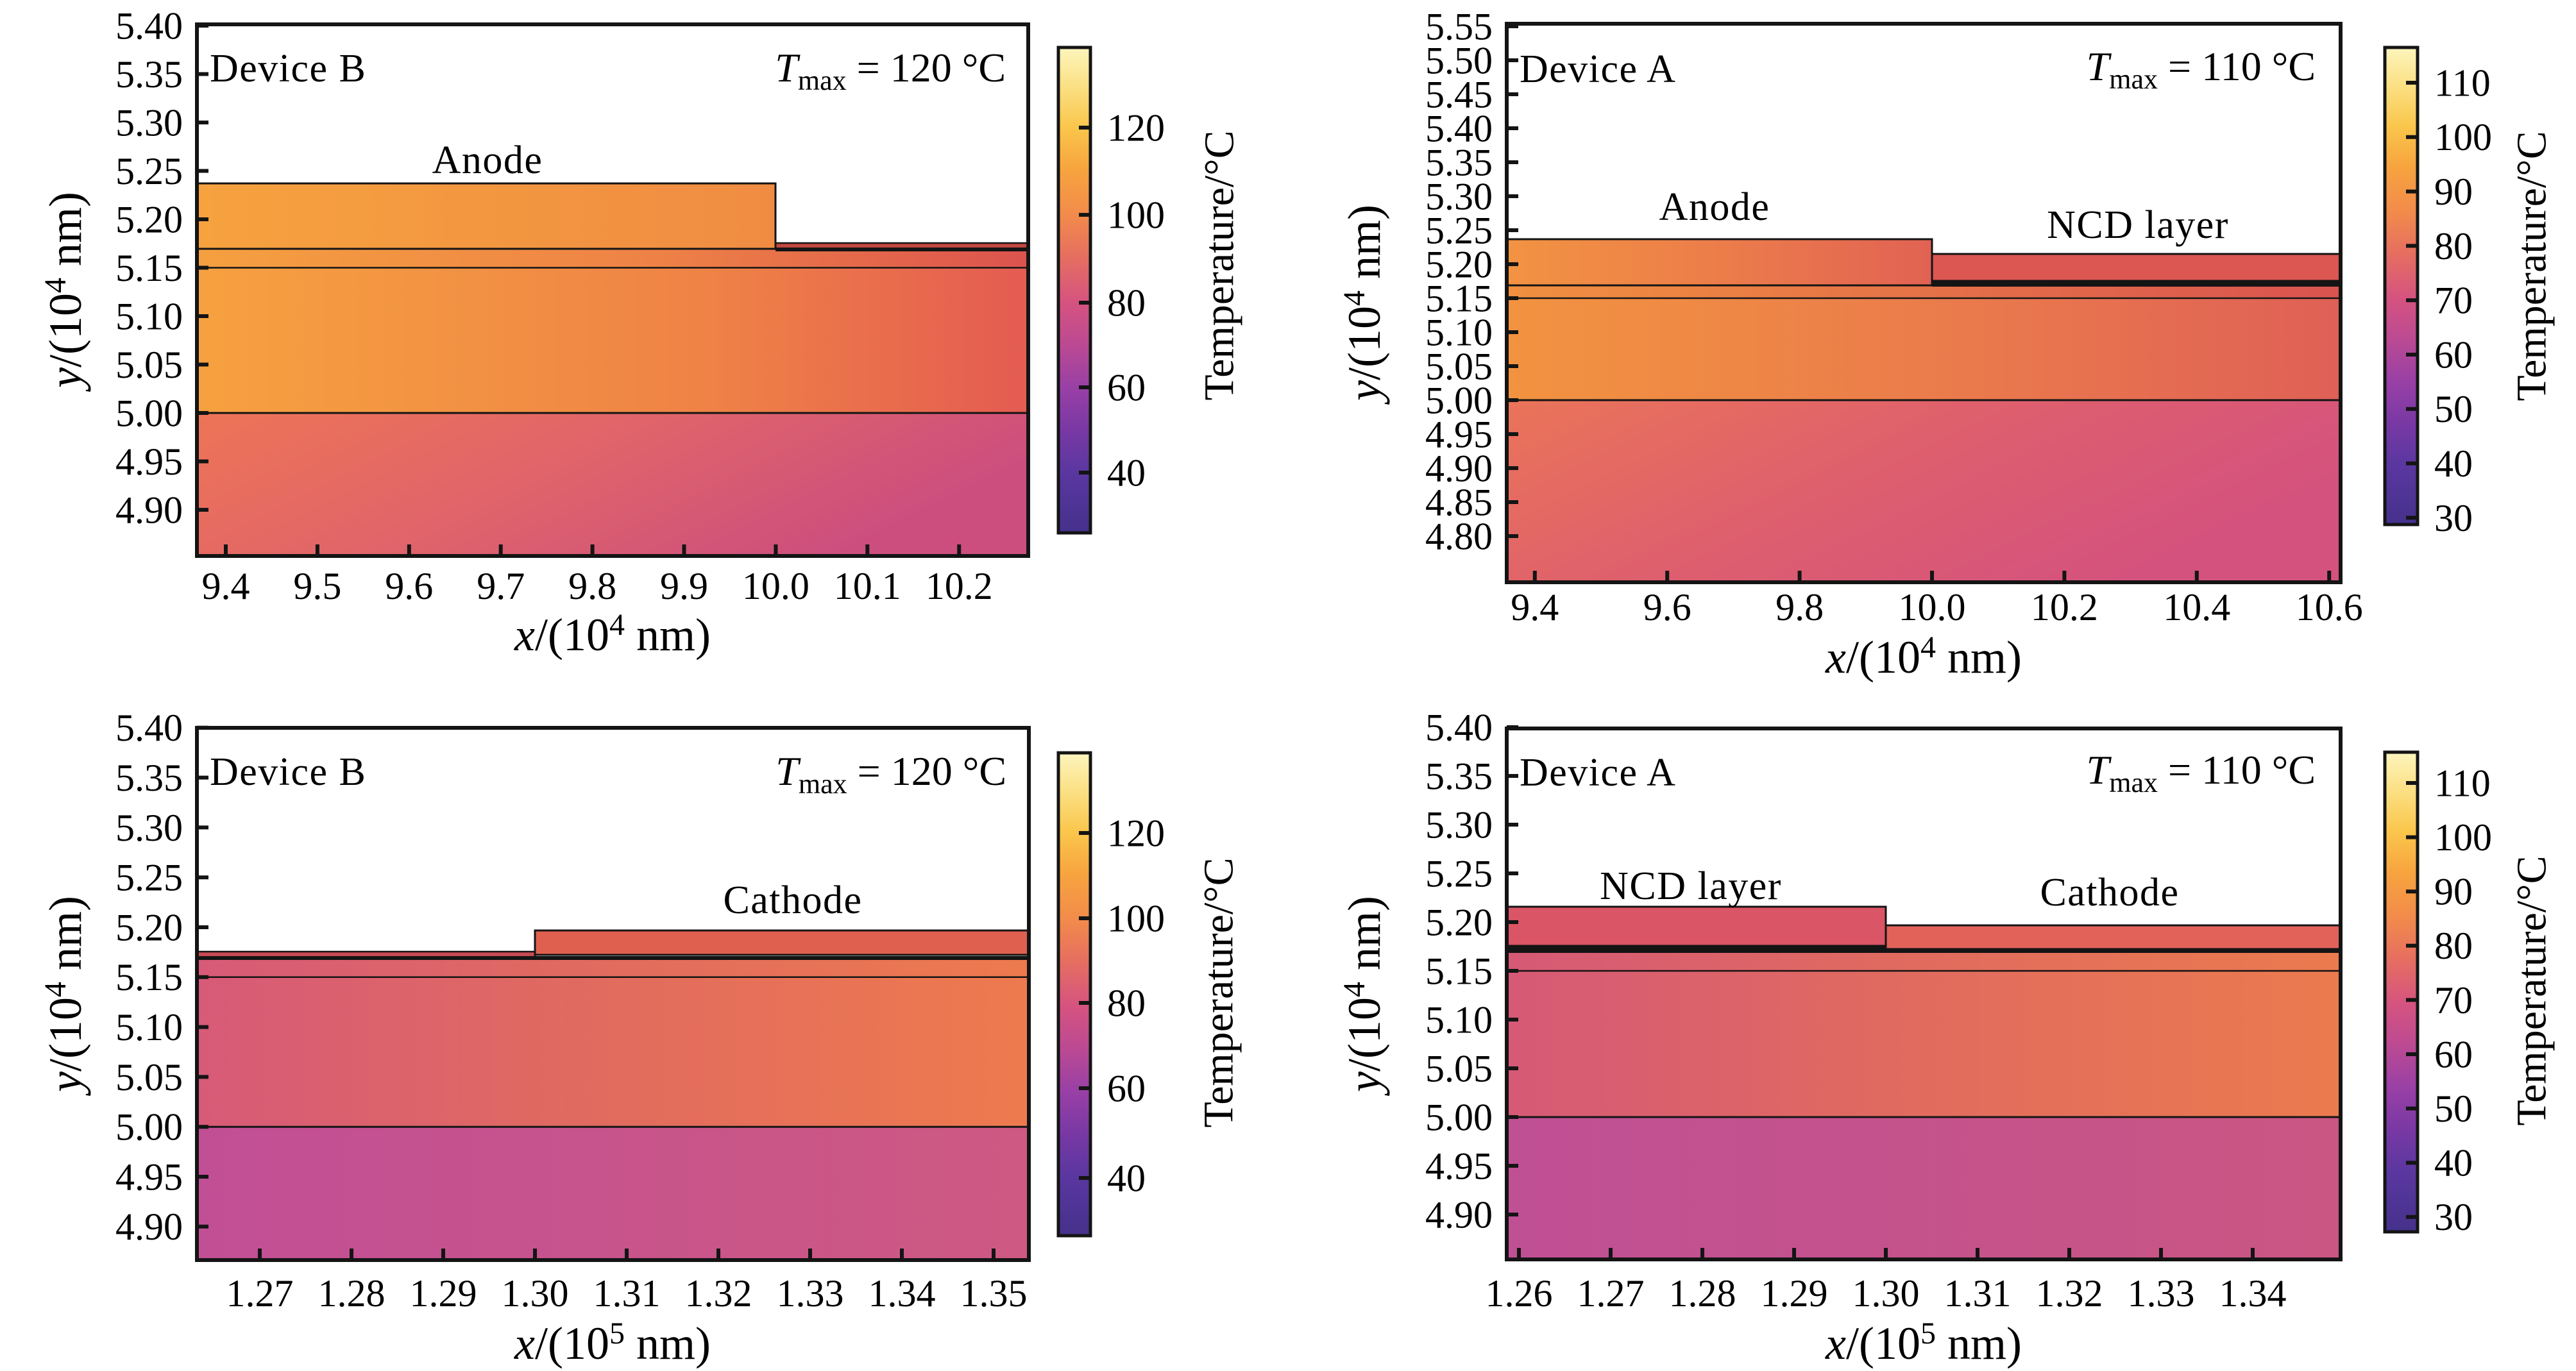 The height and width of the screenshot is (1371, 2576). I want to click on svg-text: 120, so click(1136, 127).